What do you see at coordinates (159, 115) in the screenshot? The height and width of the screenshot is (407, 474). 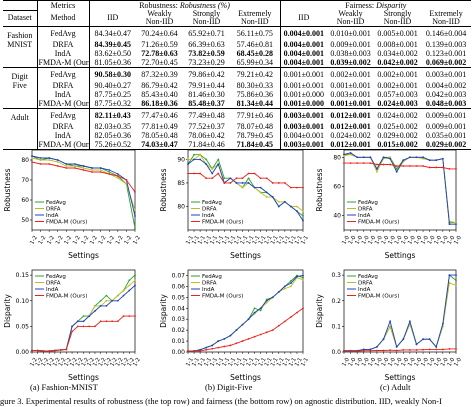 I see `value-cell: 77.47±0.46` at bounding box center [159, 115].